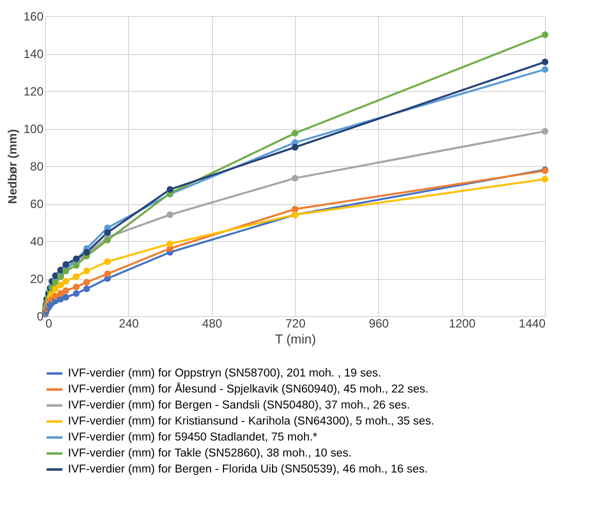 The image size is (590, 520). What do you see at coordinates (295, 323) in the screenshot?
I see `x-tick-label: 720` at bounding box center [295, 323].